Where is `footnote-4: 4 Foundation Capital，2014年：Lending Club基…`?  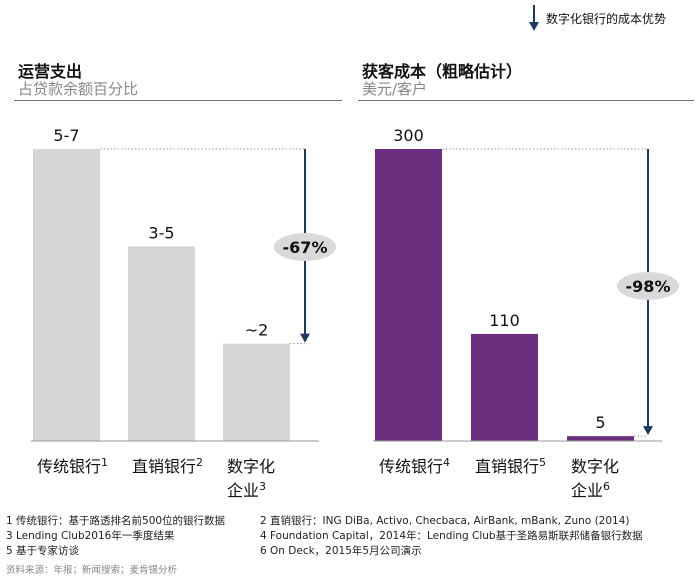 footnote-4: 4 Foundation Capital，2014年：Lending Club基… is located at coordinates (451, 536).